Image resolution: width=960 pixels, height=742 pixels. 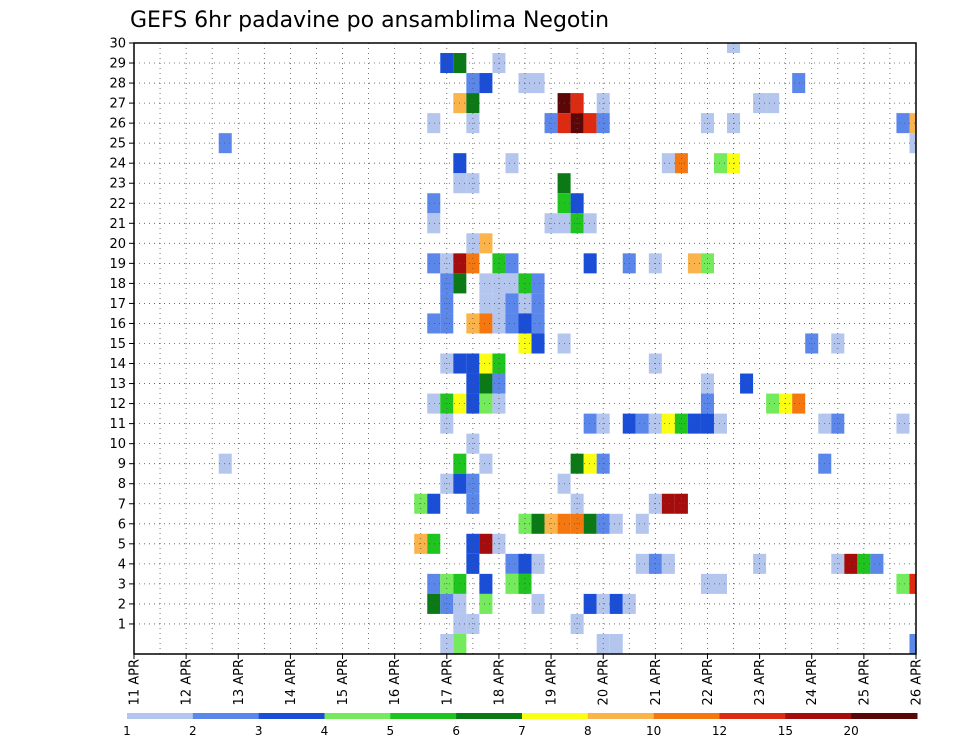 I want to click on y-tick-label: 15, so click(x=117, y=344).